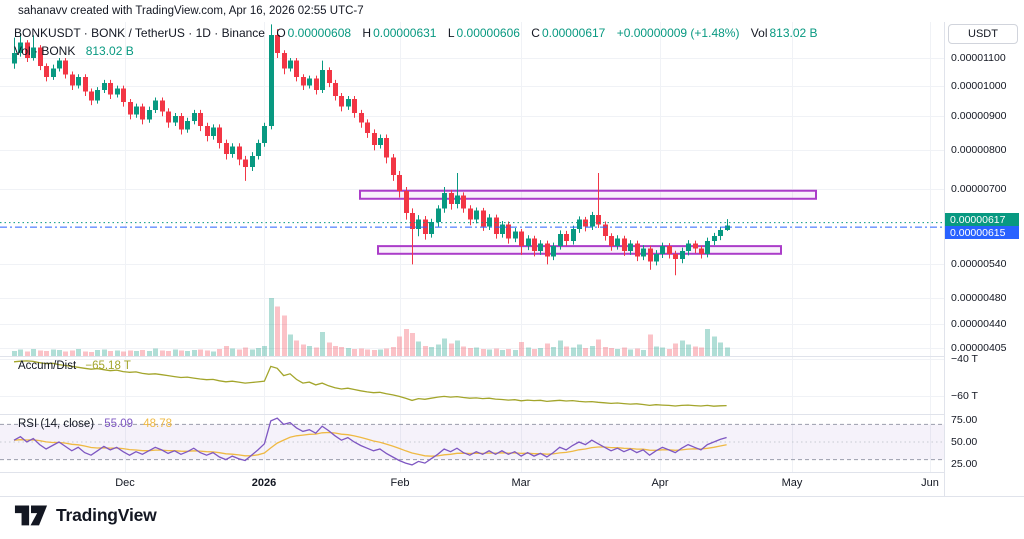  Describe the element at coordinates (472, 225) in the screenshot. I see `price-lines` at that location.